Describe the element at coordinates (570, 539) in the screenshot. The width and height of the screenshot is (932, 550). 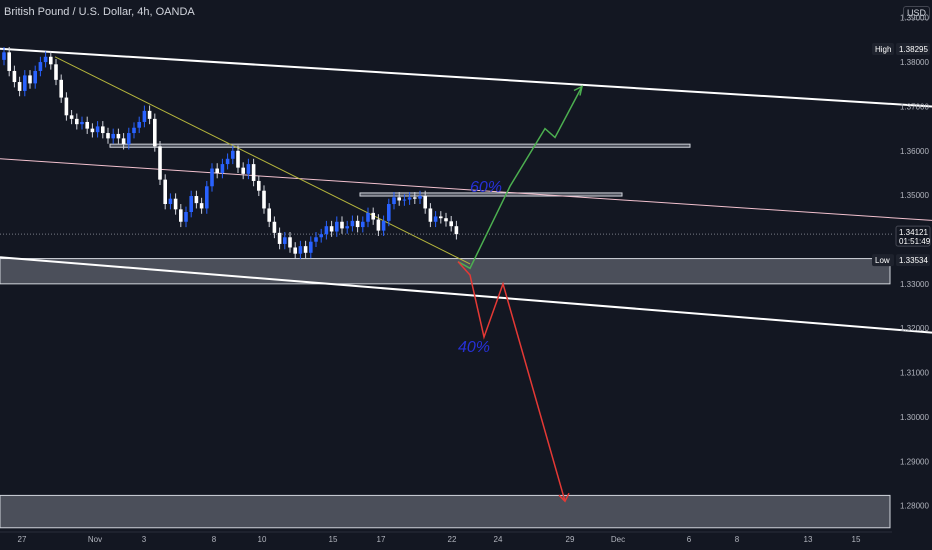
I see `x-tick-label: 29` at that location.